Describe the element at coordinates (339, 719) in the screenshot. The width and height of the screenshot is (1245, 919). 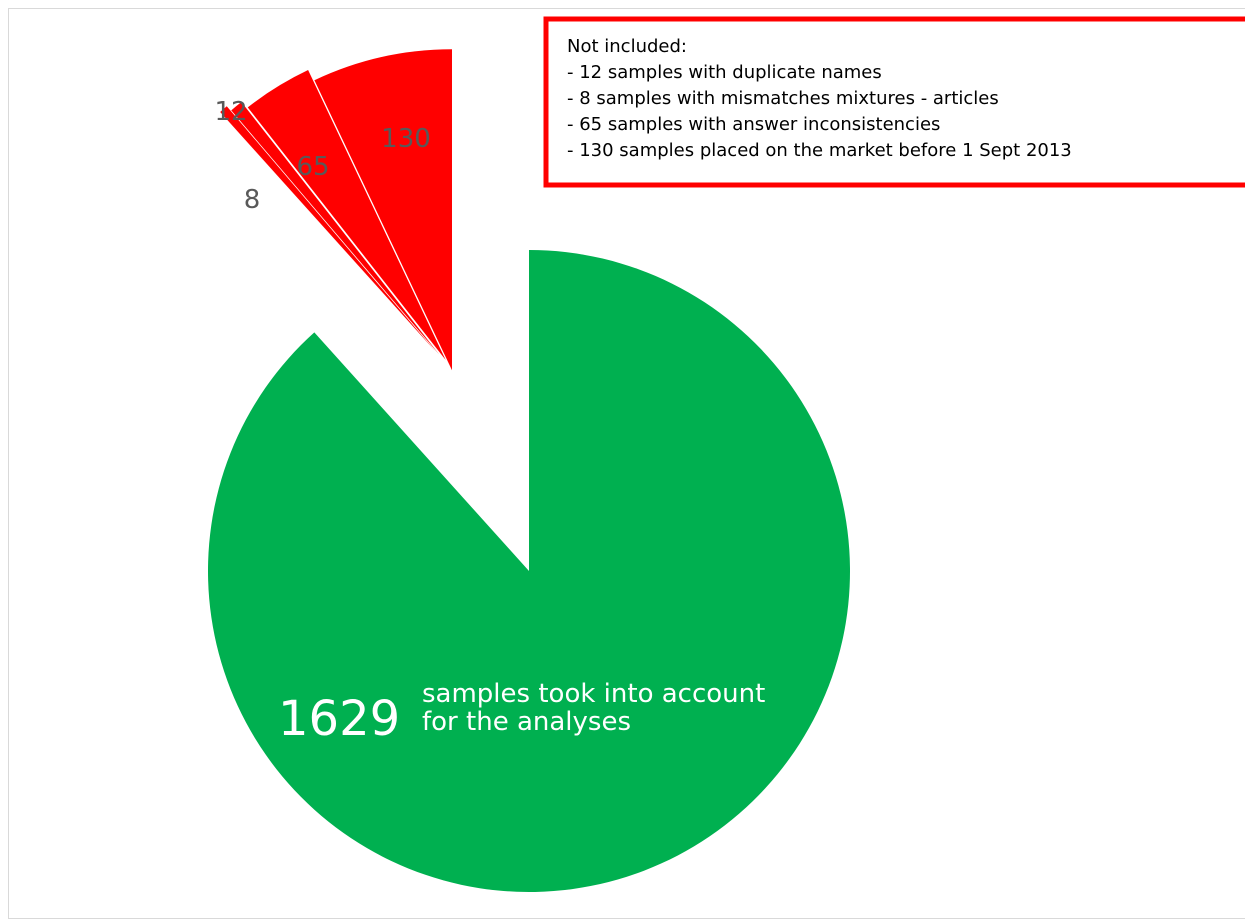
I see `data-label: 1629` at that location.